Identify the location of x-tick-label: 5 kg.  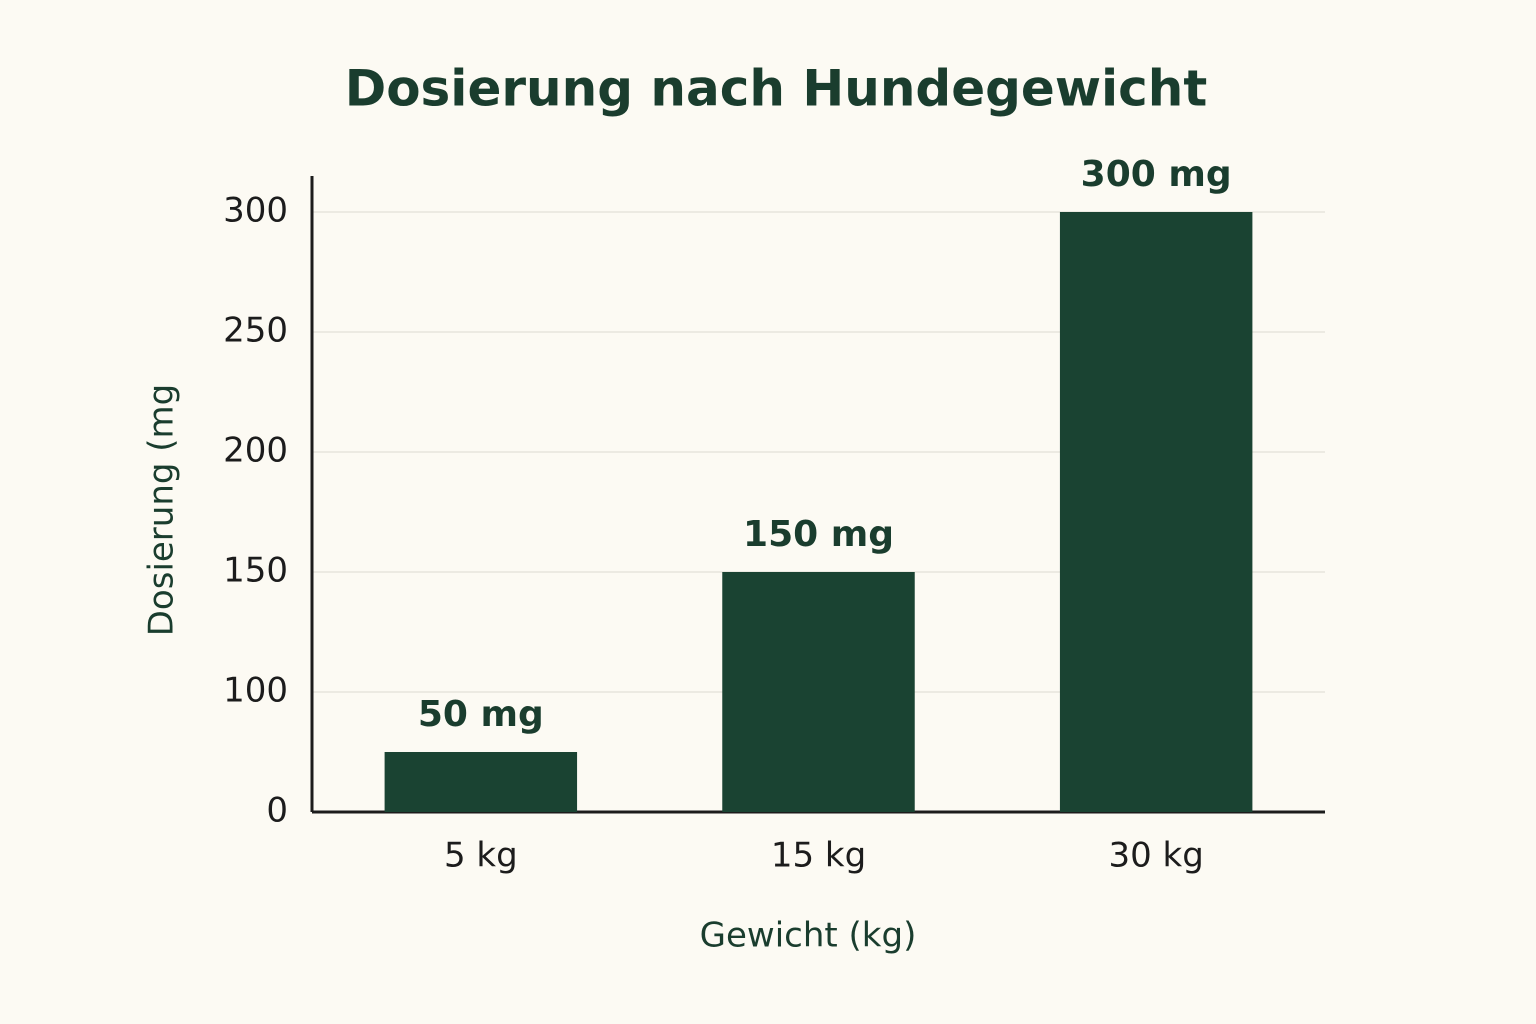
(481, 856).